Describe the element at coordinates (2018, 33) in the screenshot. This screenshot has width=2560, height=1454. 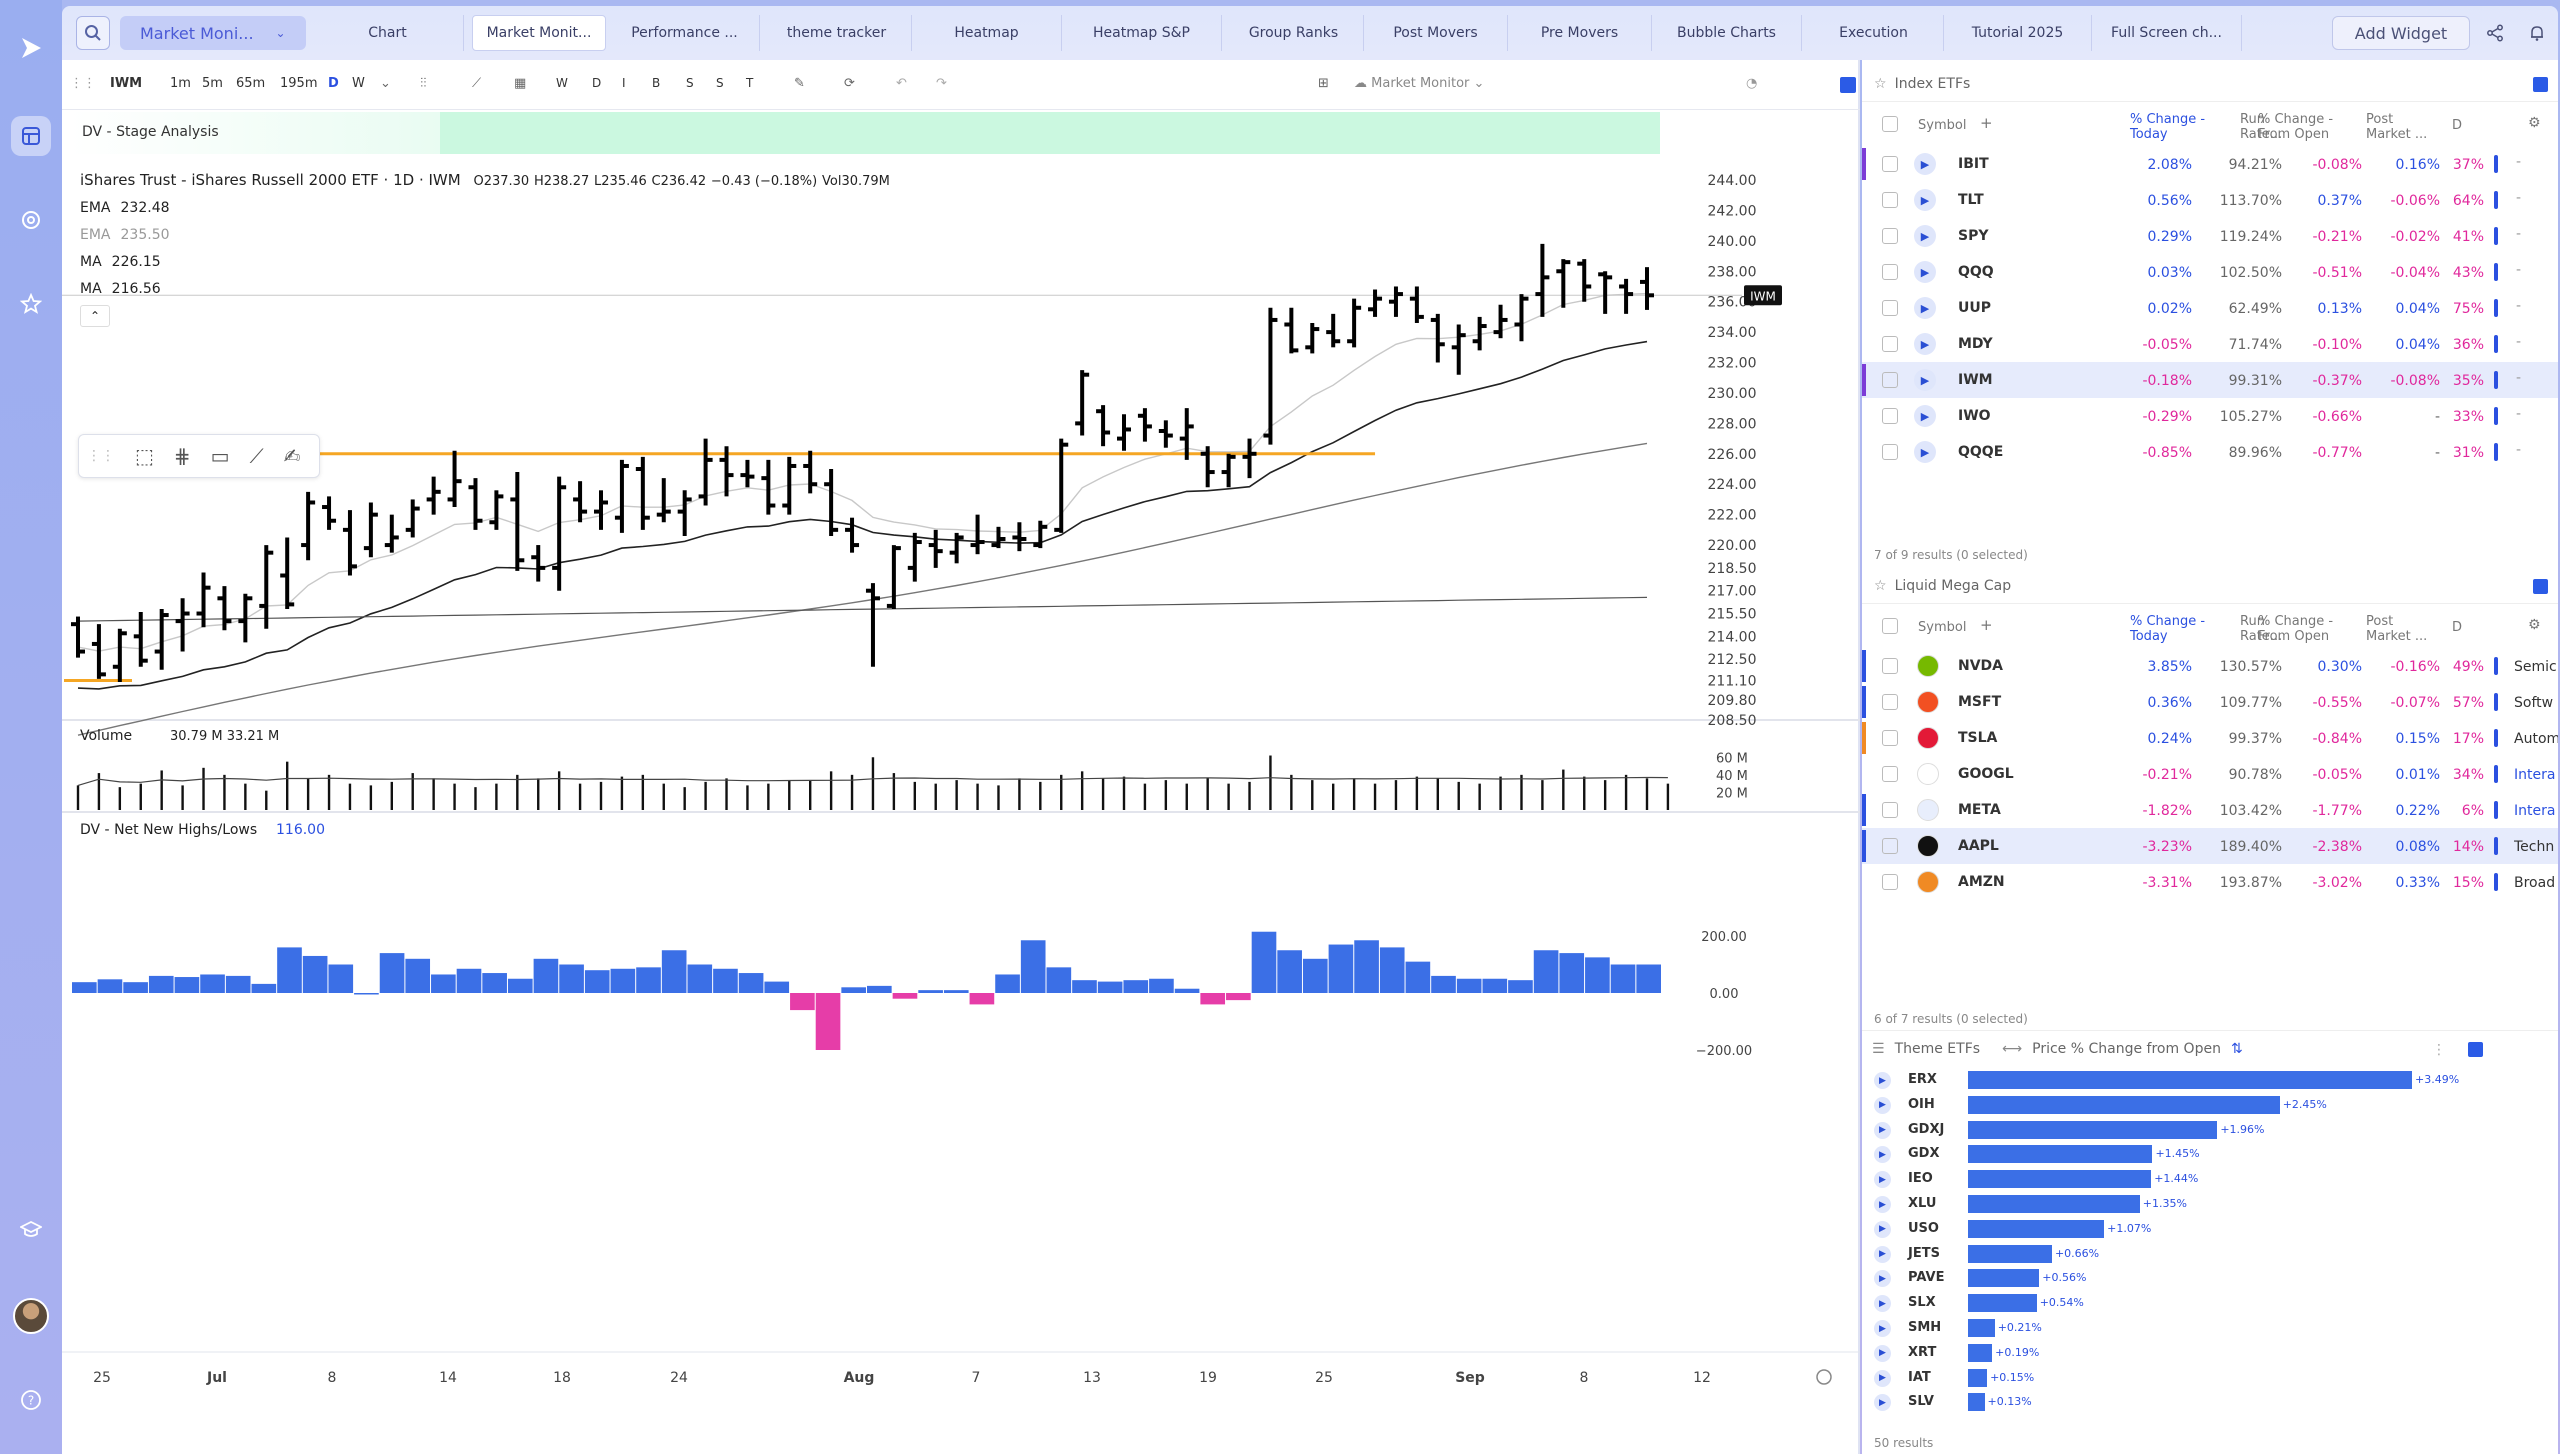
I see `tab-item: Tutorial 2025` at that location.